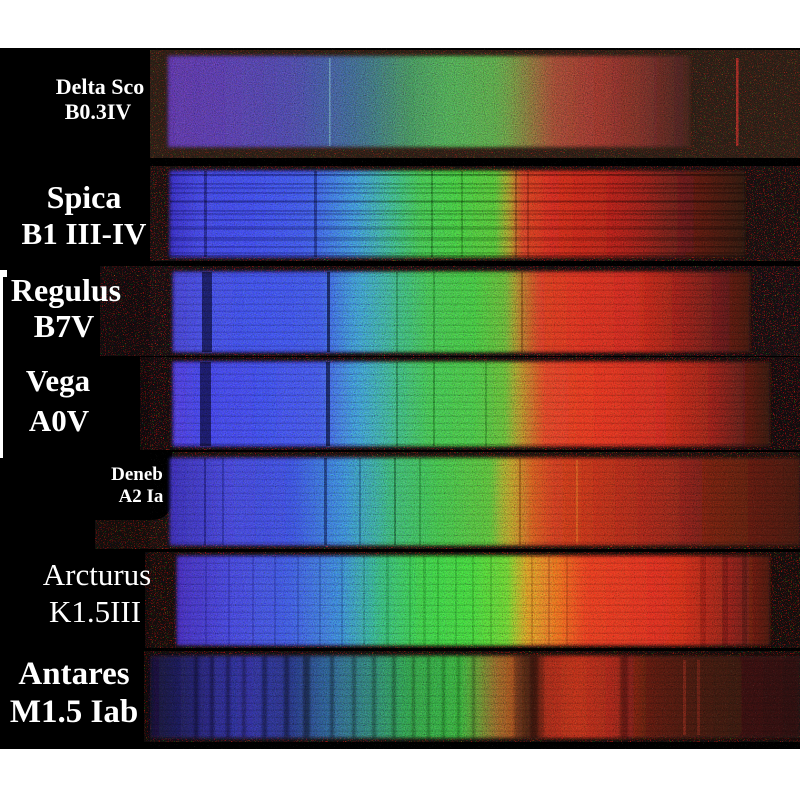 The height and width of the screenshot is (800, 800). I want to click on svg-text: Delta Sco, so click(100, 86).